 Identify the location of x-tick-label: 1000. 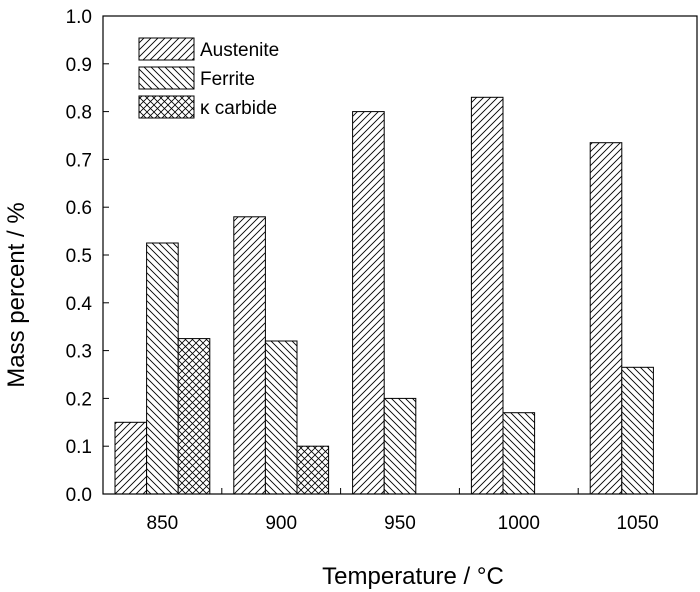
(519, 523).